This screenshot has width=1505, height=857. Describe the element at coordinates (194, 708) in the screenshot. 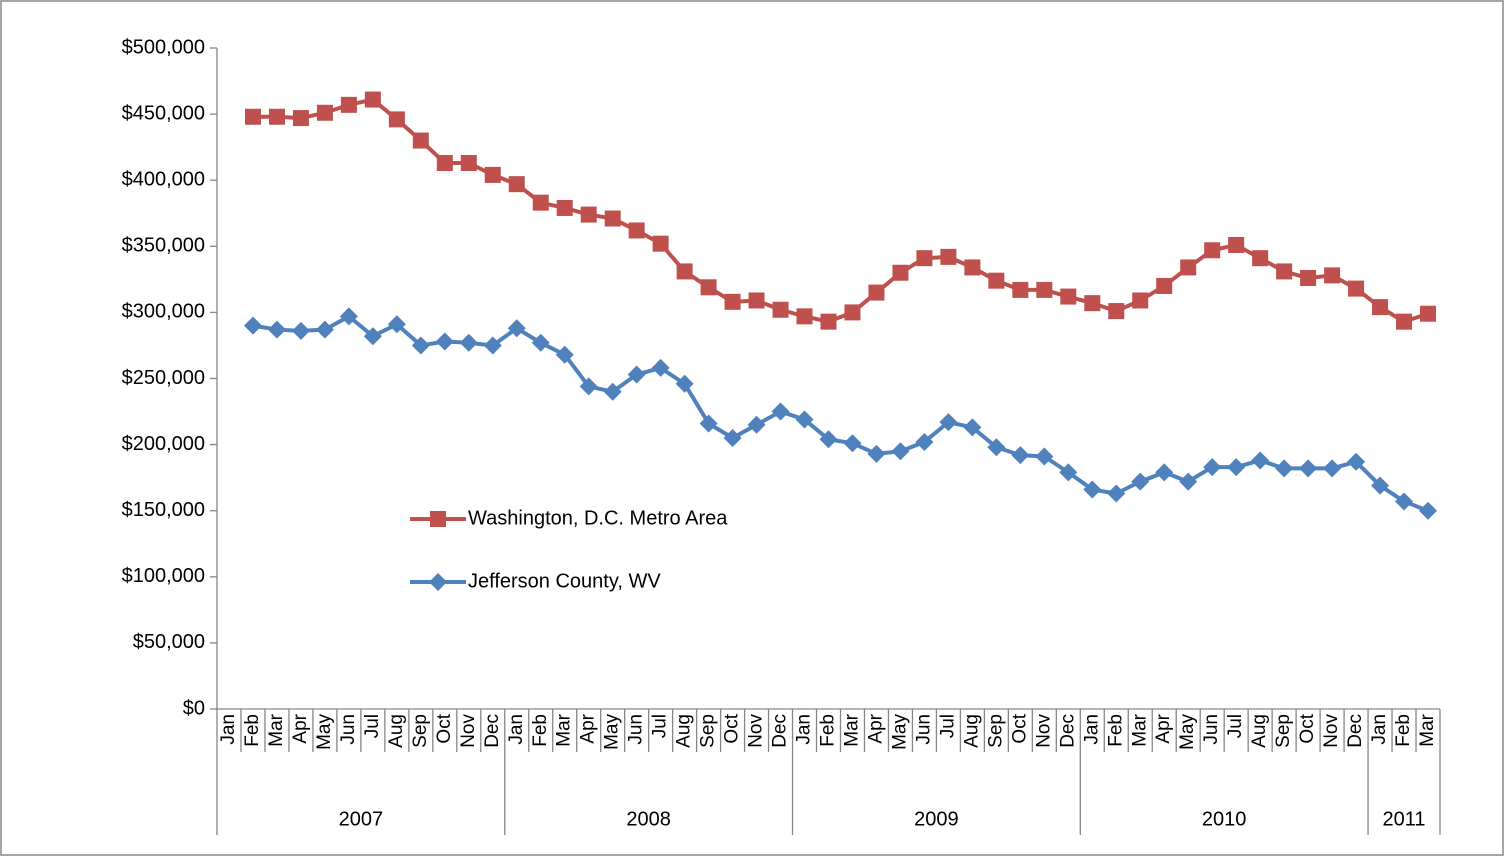

I see `y-tick-label: $0` at that location.